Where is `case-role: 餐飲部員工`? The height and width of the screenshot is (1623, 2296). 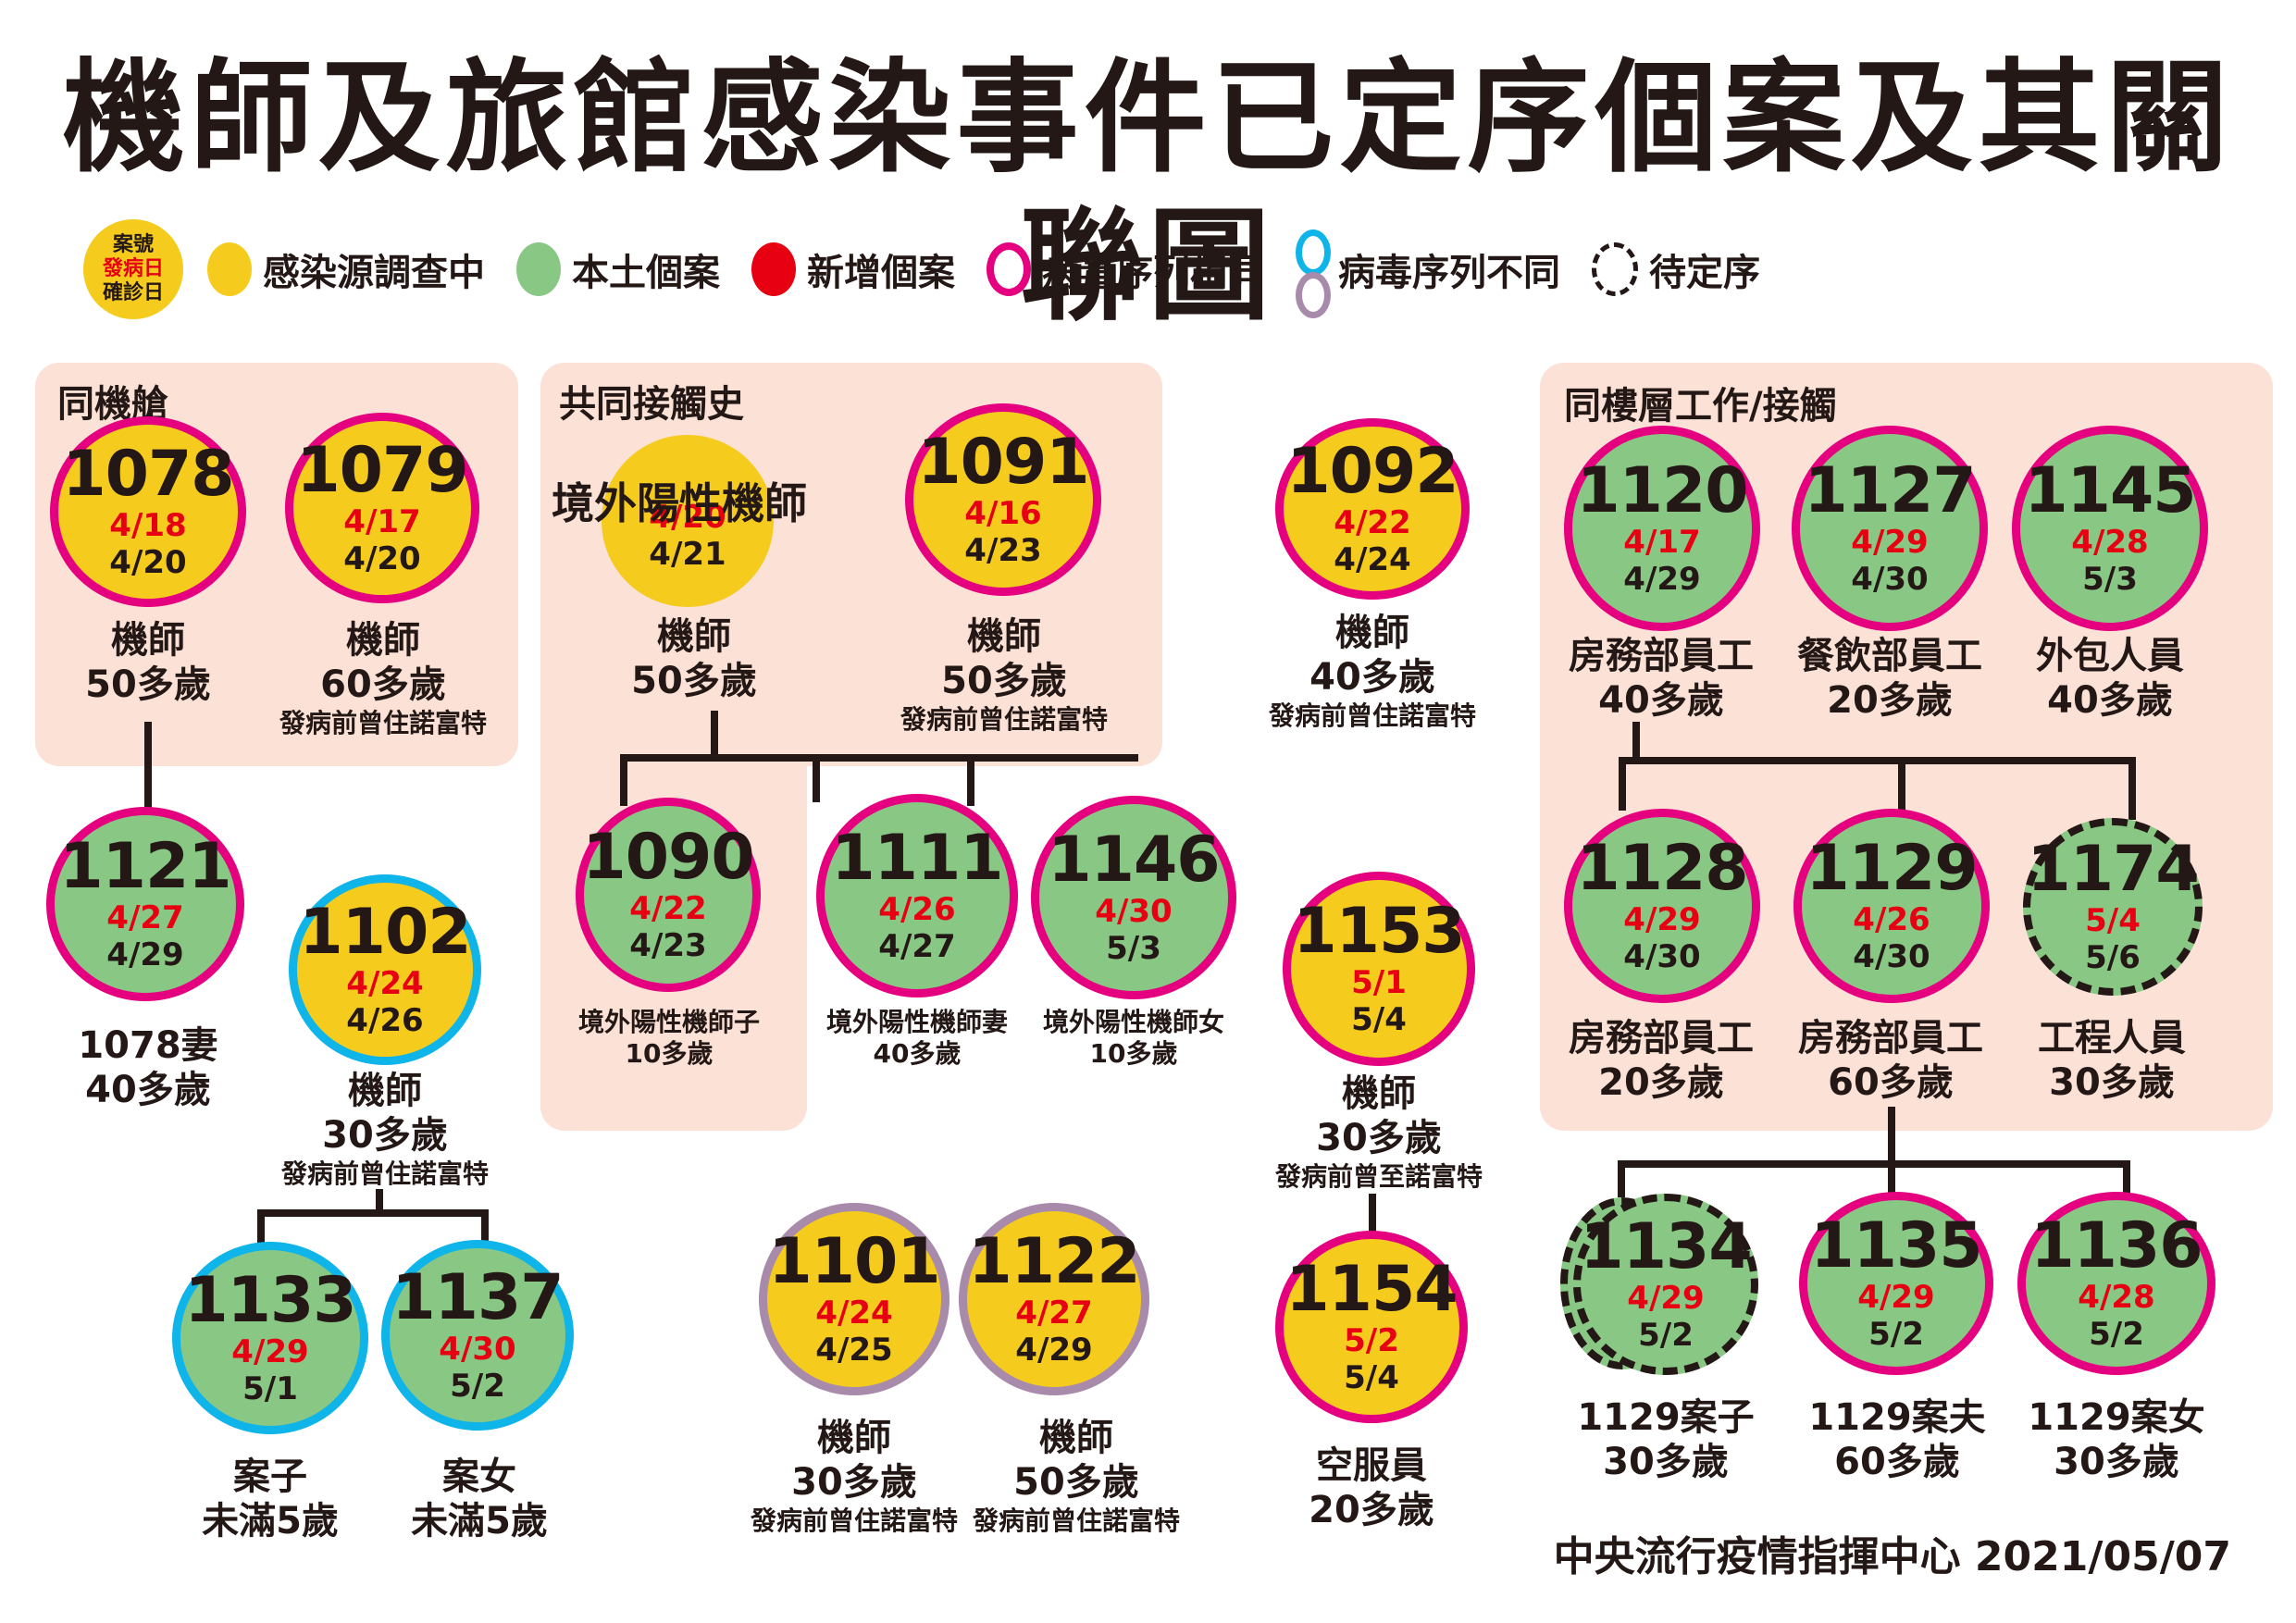 case-role: 餐飲部員工 is located at coordinates (1890, 656).